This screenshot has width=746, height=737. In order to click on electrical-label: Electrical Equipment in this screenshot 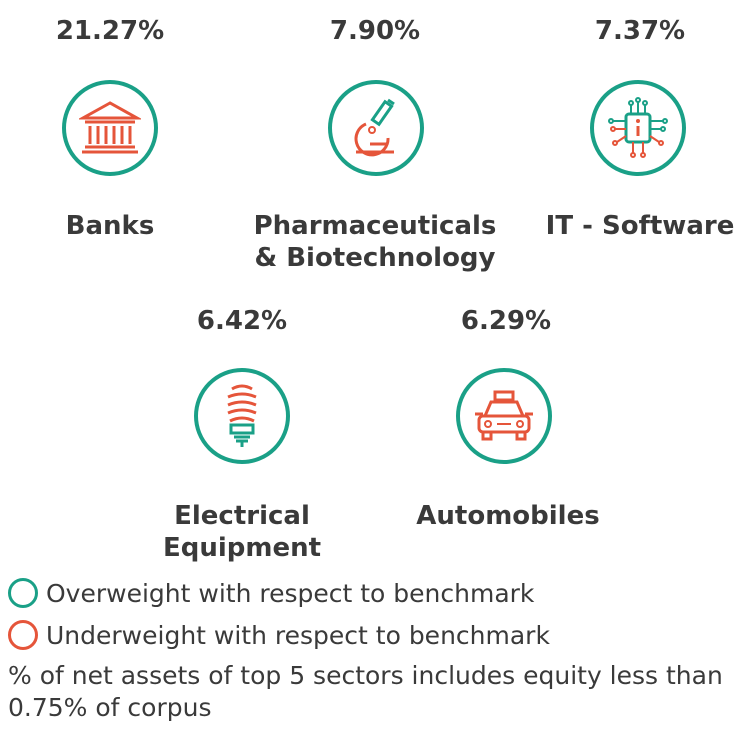, I will do `click(242, 532)`.